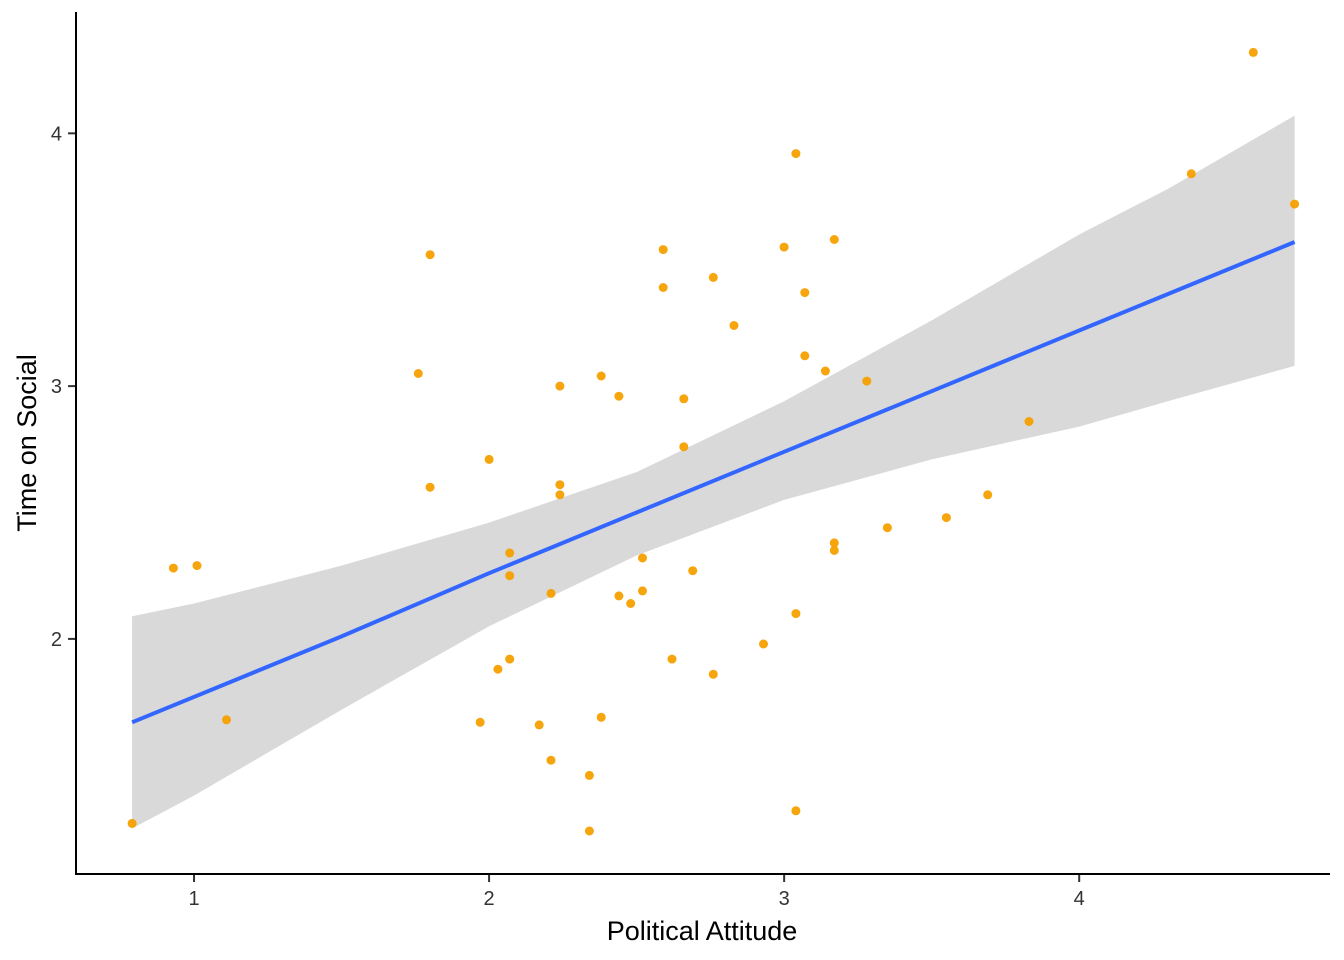 Image resolution: width=1344 pixels, height=960 pixels. Describe the element at coordinates (193, 899) in the screenshot. I see `x-tick-label: 1` at that location.